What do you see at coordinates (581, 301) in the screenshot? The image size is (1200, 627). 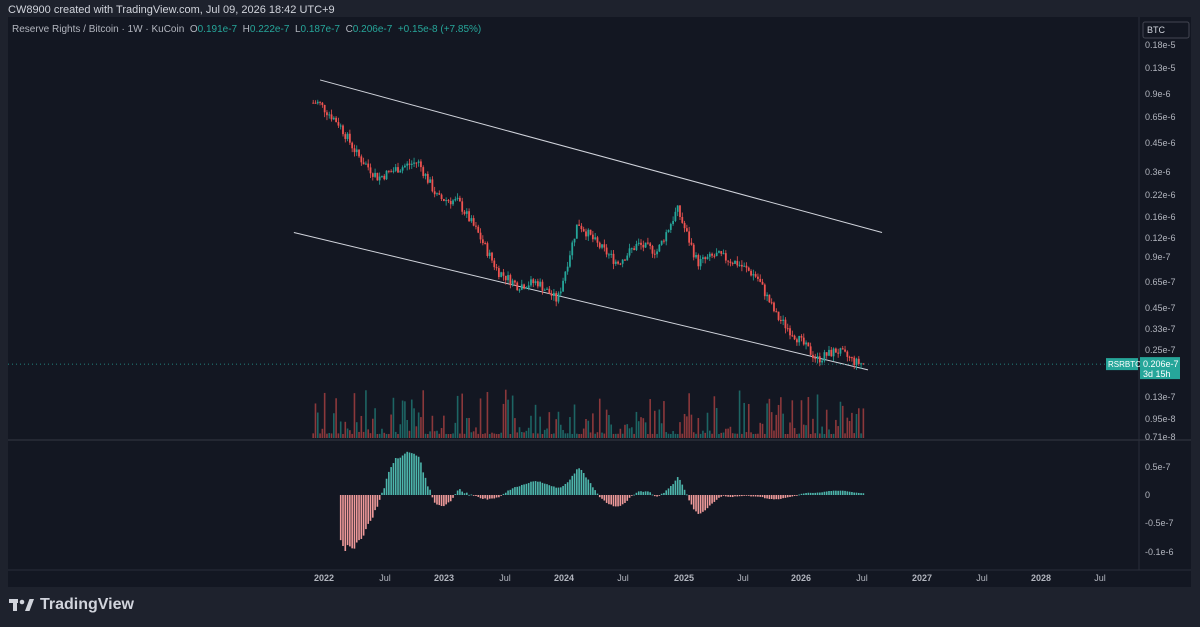 I see `channel-lower-line` at bounding box center [581, 301].